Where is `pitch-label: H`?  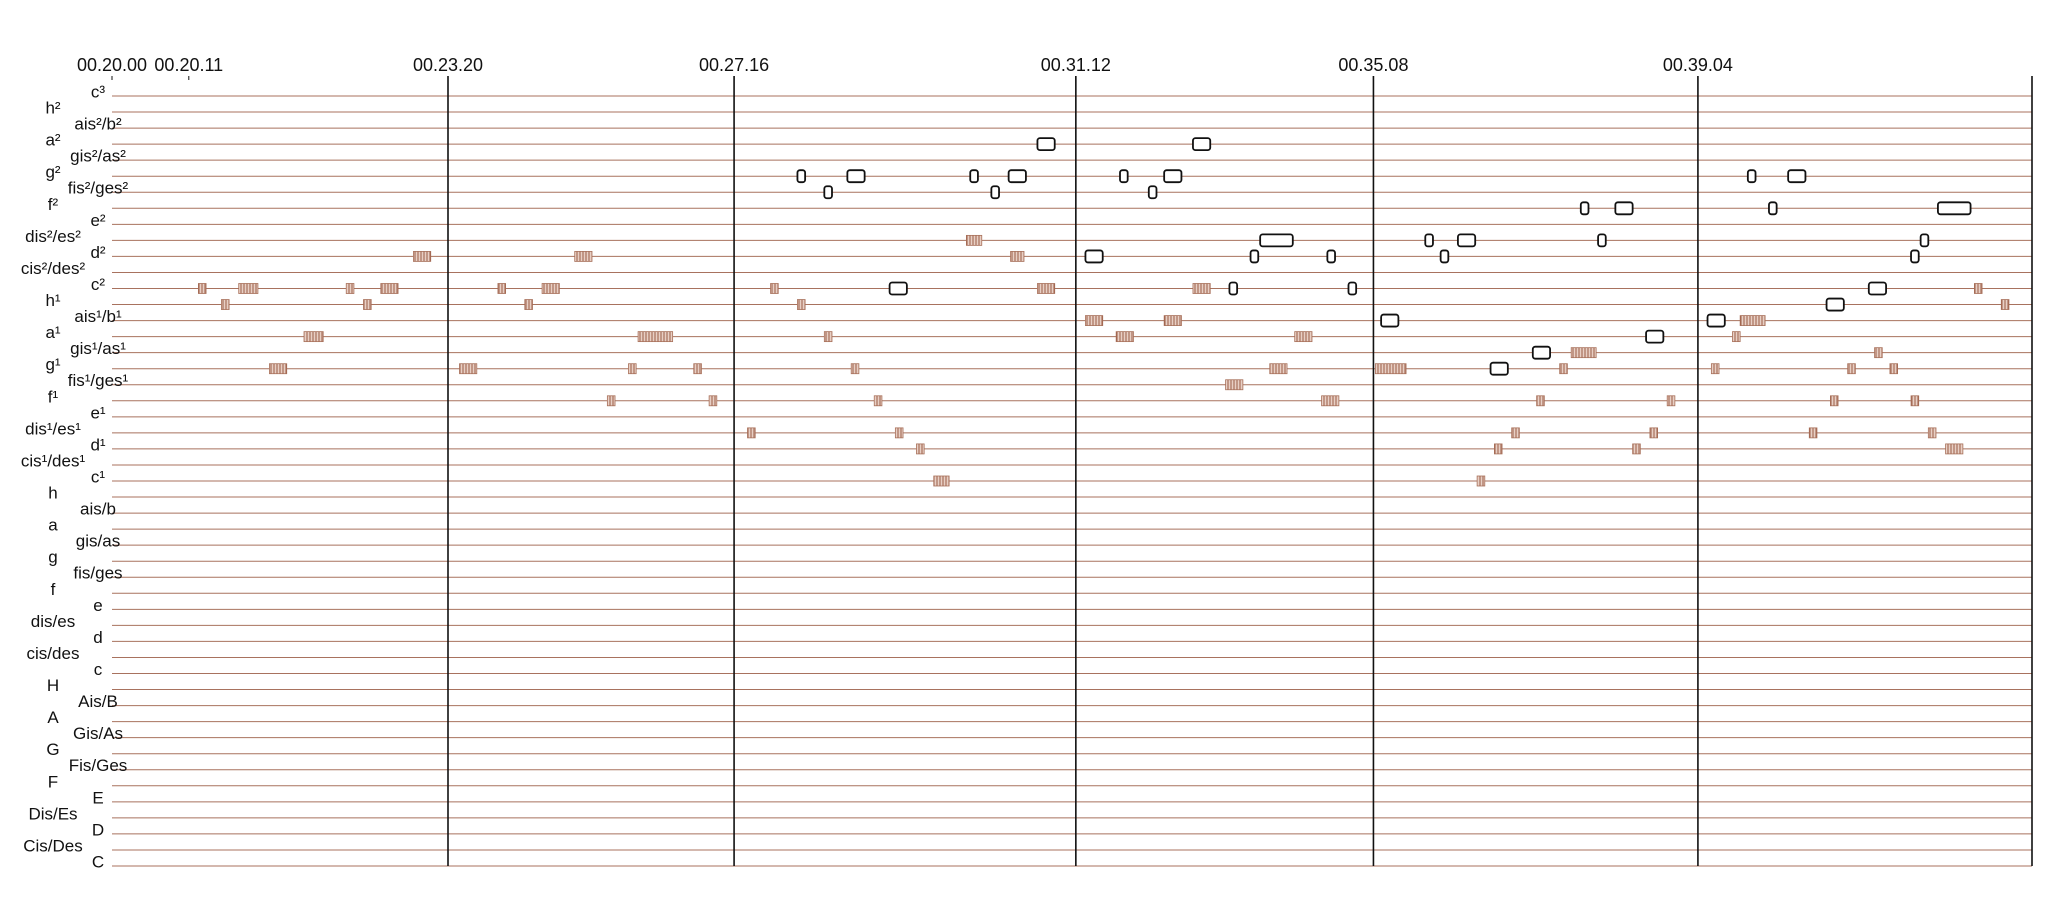 pitch-label: H is located at coordinates (53, 685).